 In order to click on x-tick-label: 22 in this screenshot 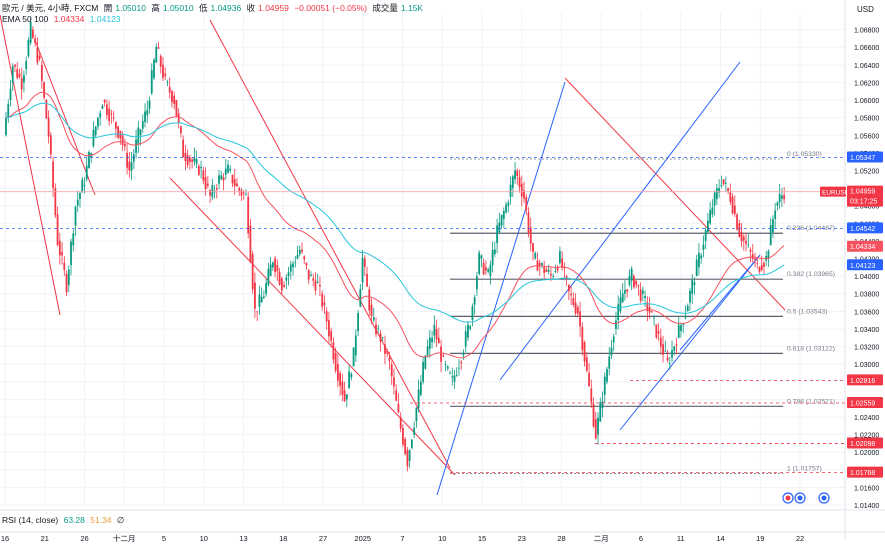, I will do `click(800, 538)`.